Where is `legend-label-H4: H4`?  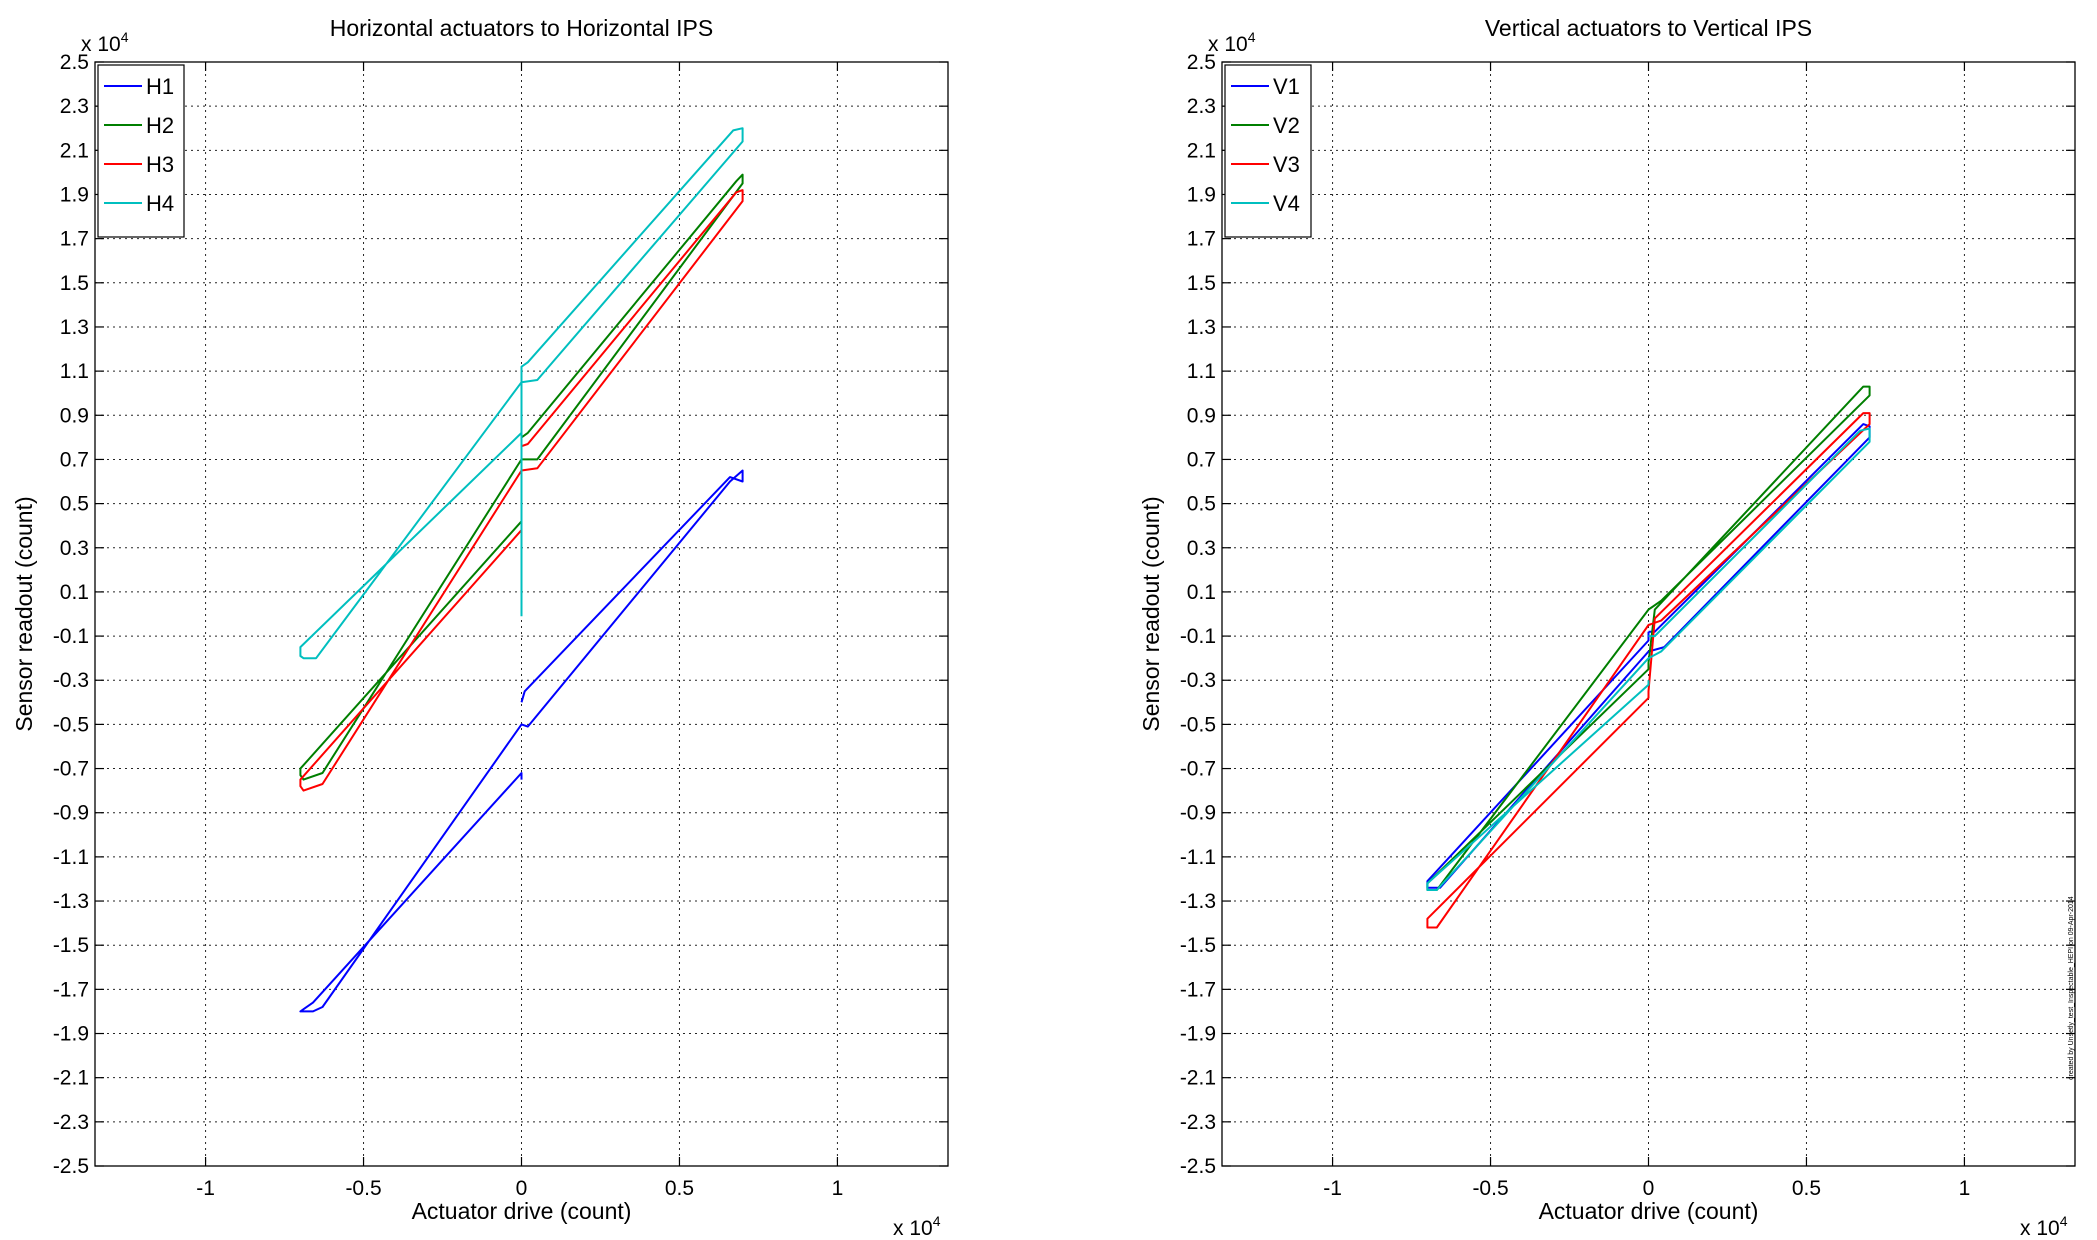
legend-label-H4: H4 is located at coordinates (160, 203).